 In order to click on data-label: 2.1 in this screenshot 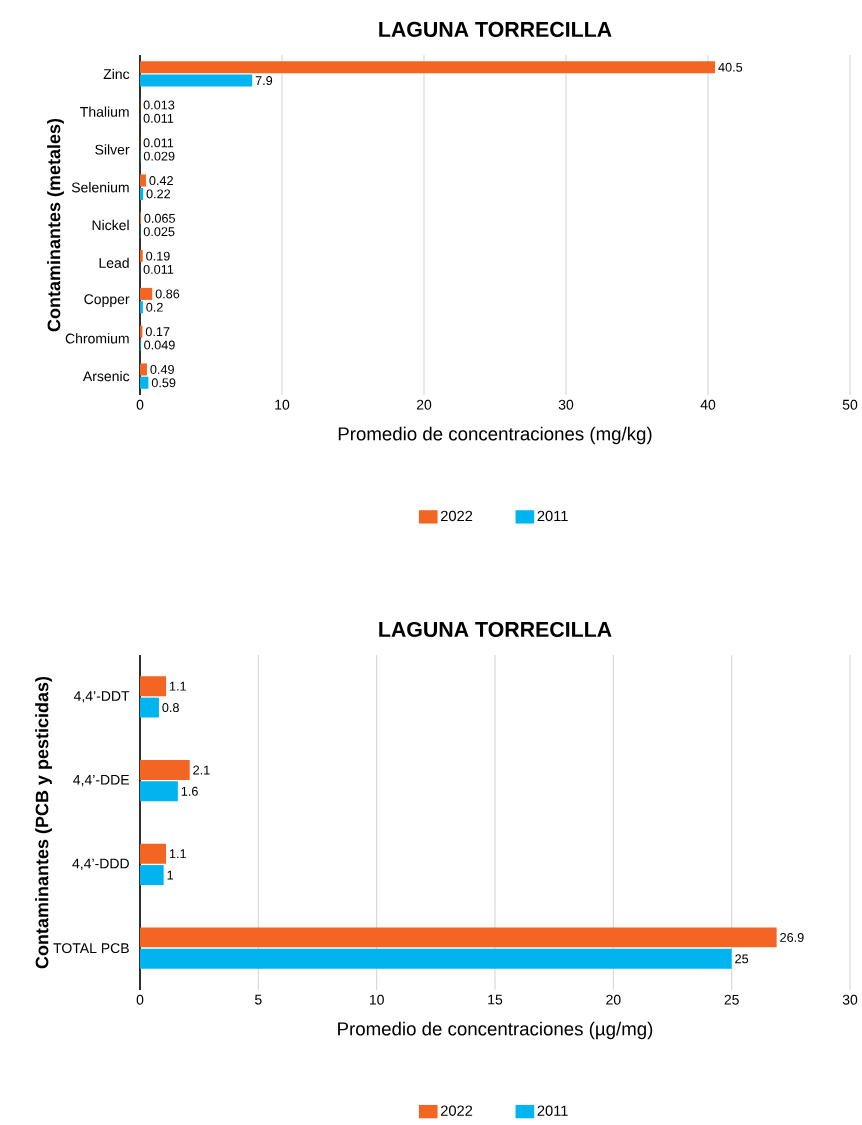, I will do `click(201, 770)`.